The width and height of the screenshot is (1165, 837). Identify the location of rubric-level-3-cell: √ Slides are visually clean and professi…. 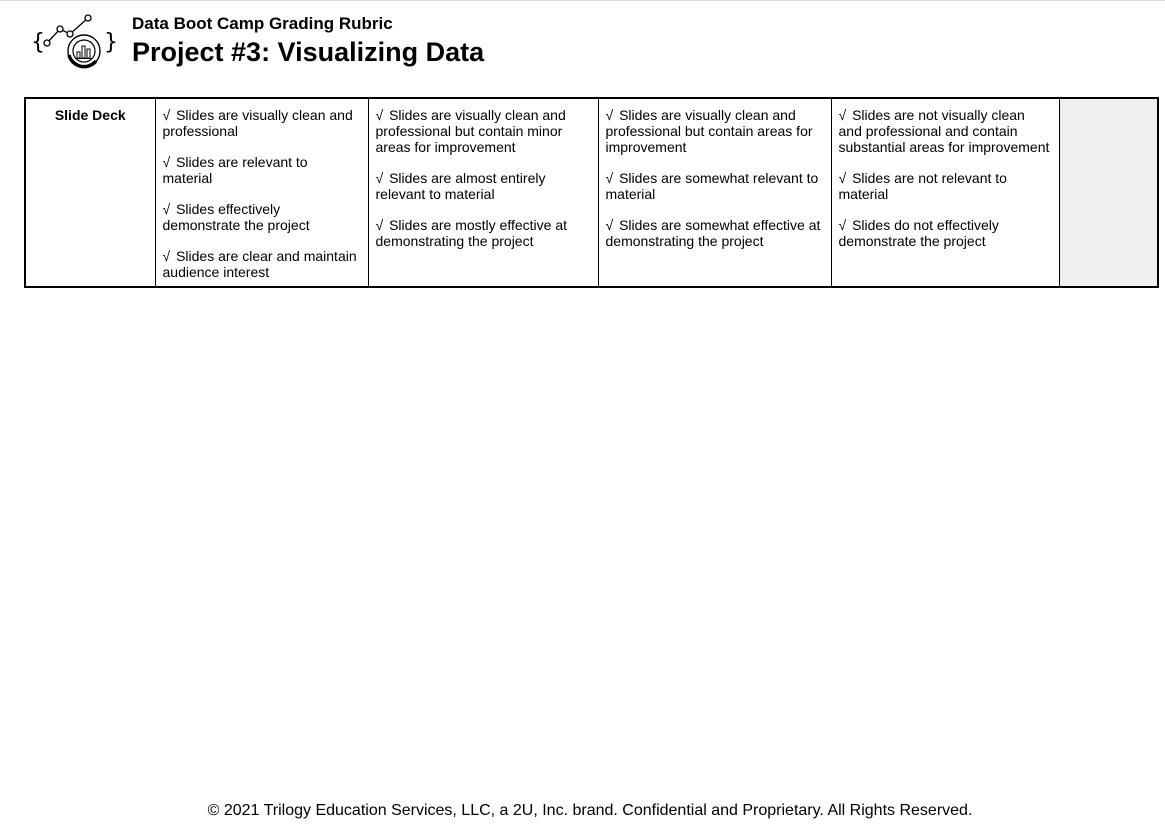
(714, 192).